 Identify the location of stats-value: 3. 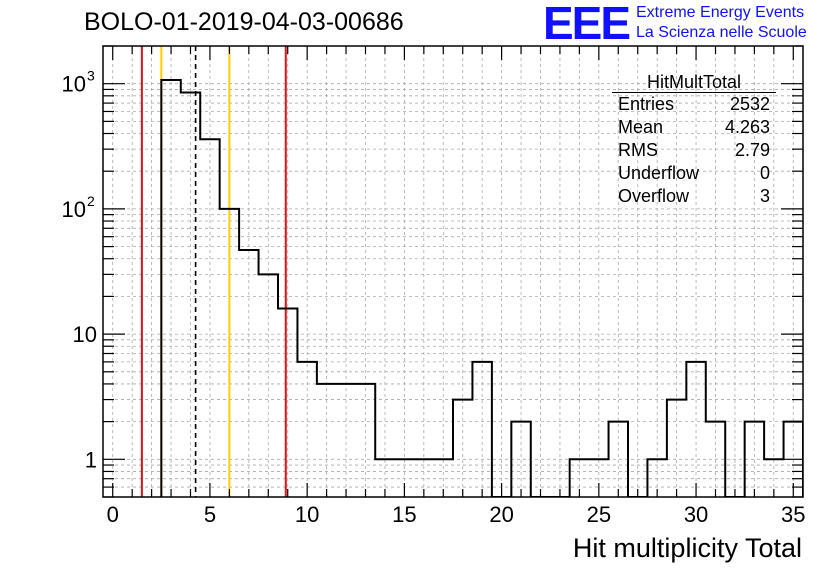
(764, 196).